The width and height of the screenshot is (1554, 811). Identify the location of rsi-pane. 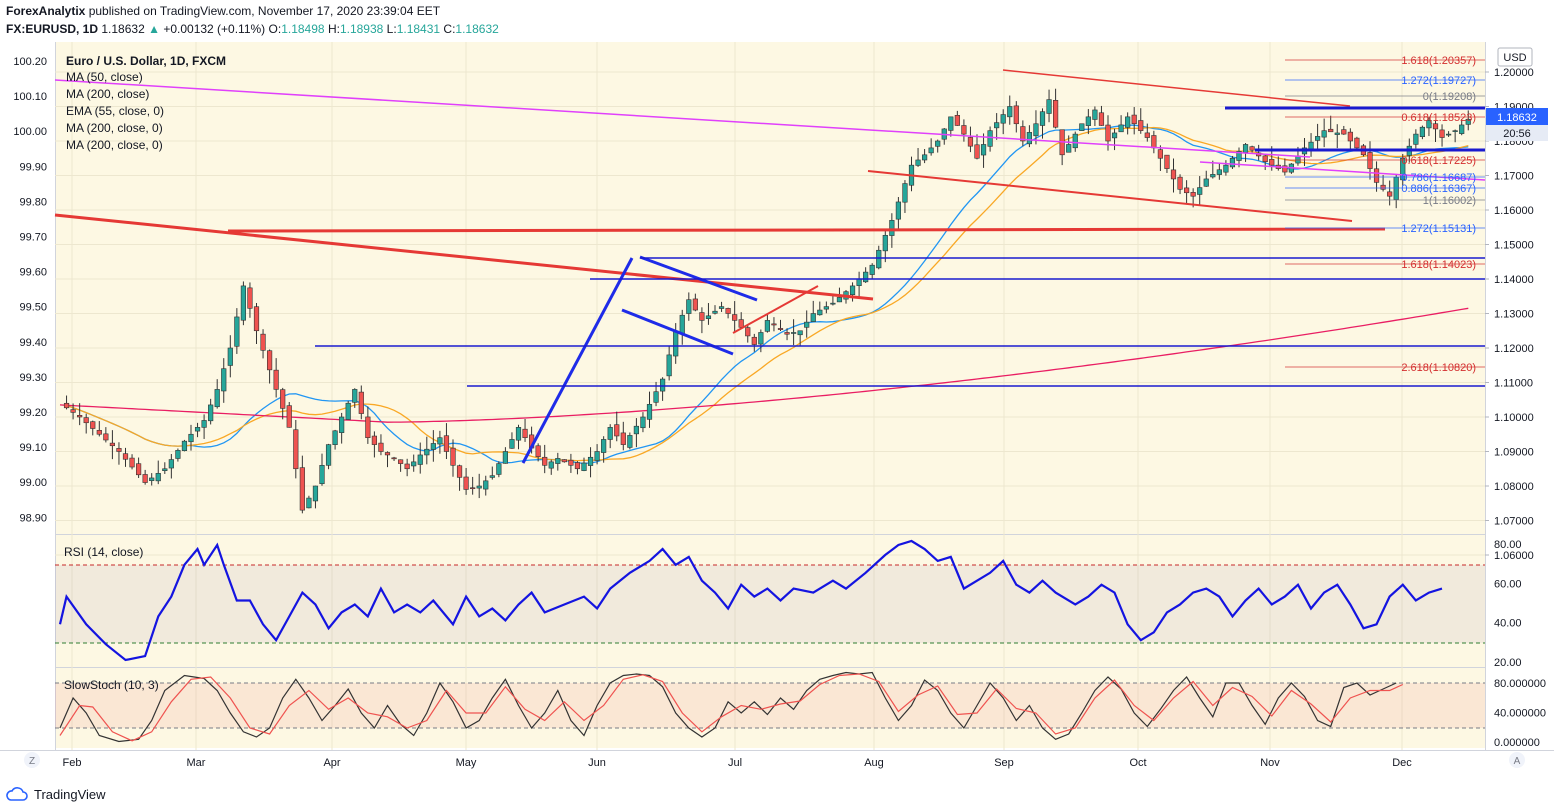
(770, 601).